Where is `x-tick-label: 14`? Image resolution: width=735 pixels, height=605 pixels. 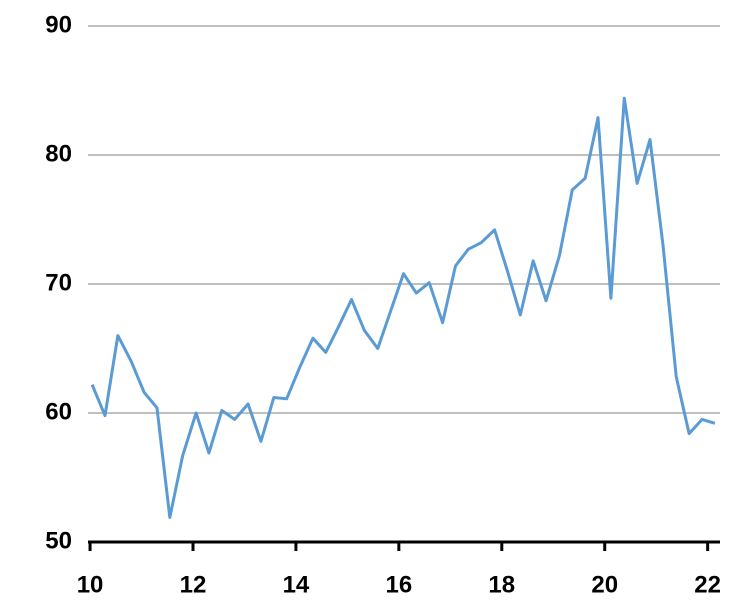 x-tick-label: 14 is located at coordinates (296, 584).